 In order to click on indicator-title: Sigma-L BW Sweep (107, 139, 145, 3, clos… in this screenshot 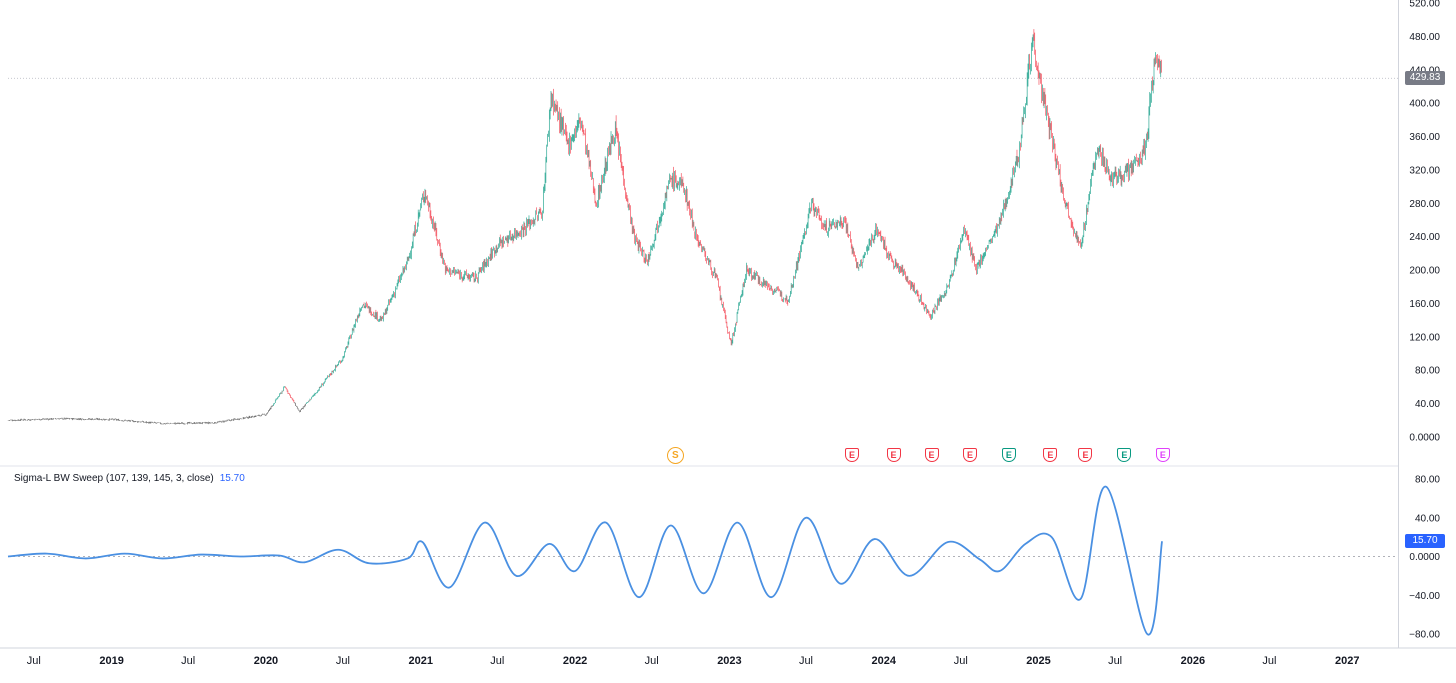, I will do `click(114, 478)`.